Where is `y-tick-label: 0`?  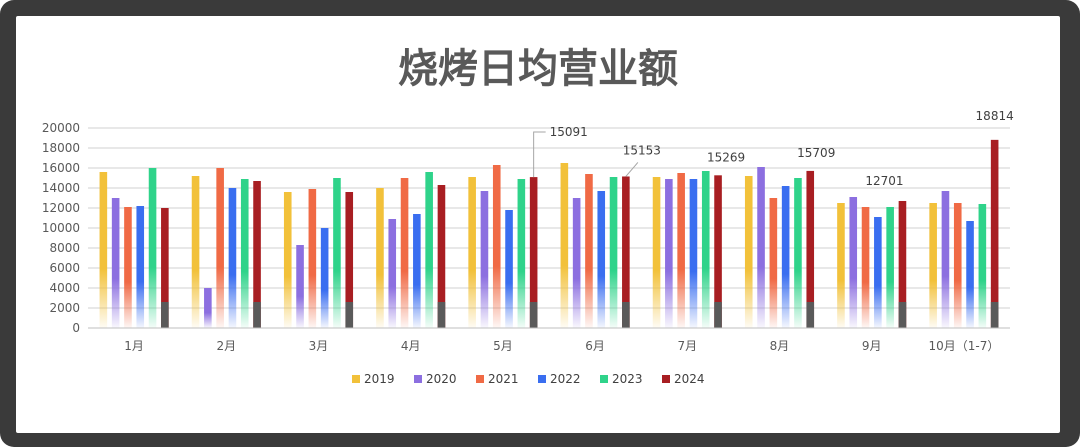 y-tick-label: 0 is located at coordinates (76, 328).